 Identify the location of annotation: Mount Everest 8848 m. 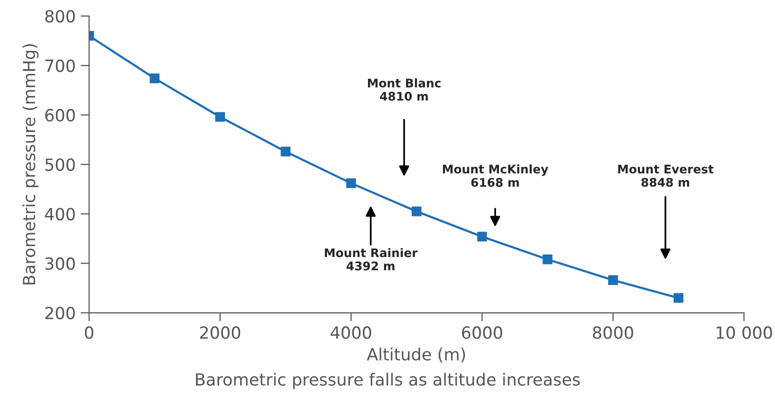
(666, 175).